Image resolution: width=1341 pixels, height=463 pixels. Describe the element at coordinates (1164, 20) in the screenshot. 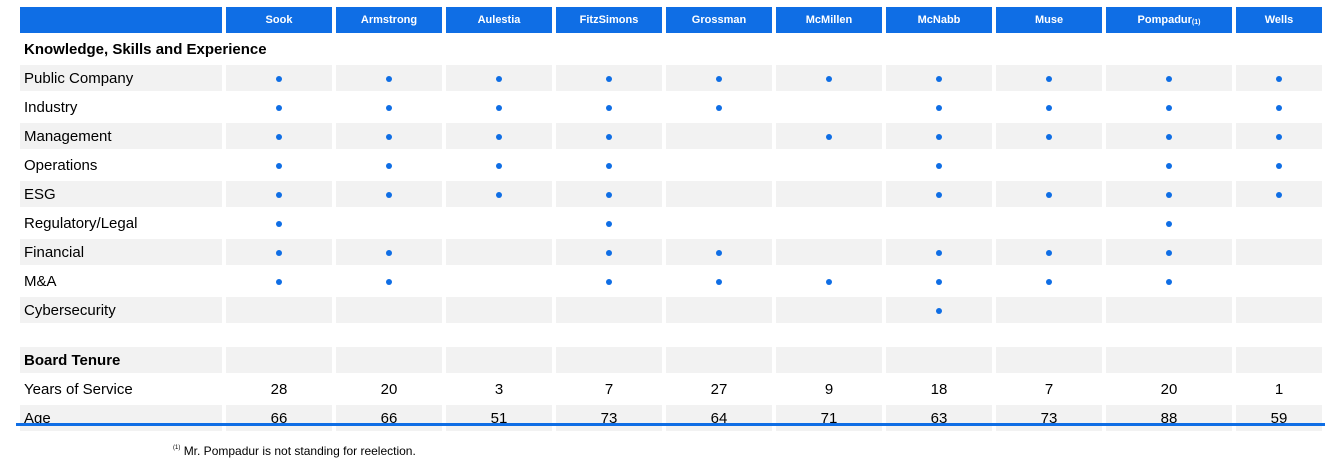

I see `director-name: Pompadur` at that location.